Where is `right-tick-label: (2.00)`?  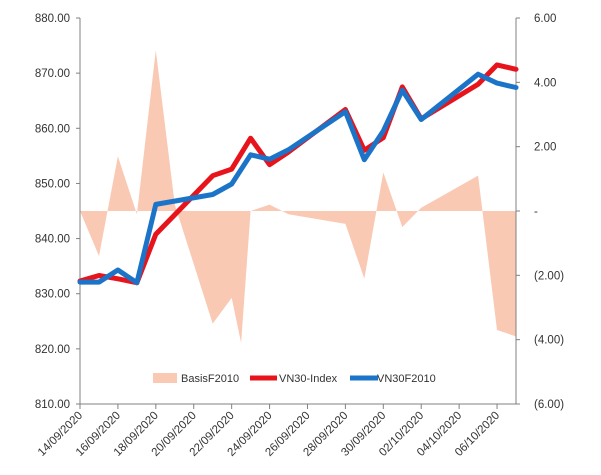 right-tick-label: (2.00) is located at coordinates (549, 276).